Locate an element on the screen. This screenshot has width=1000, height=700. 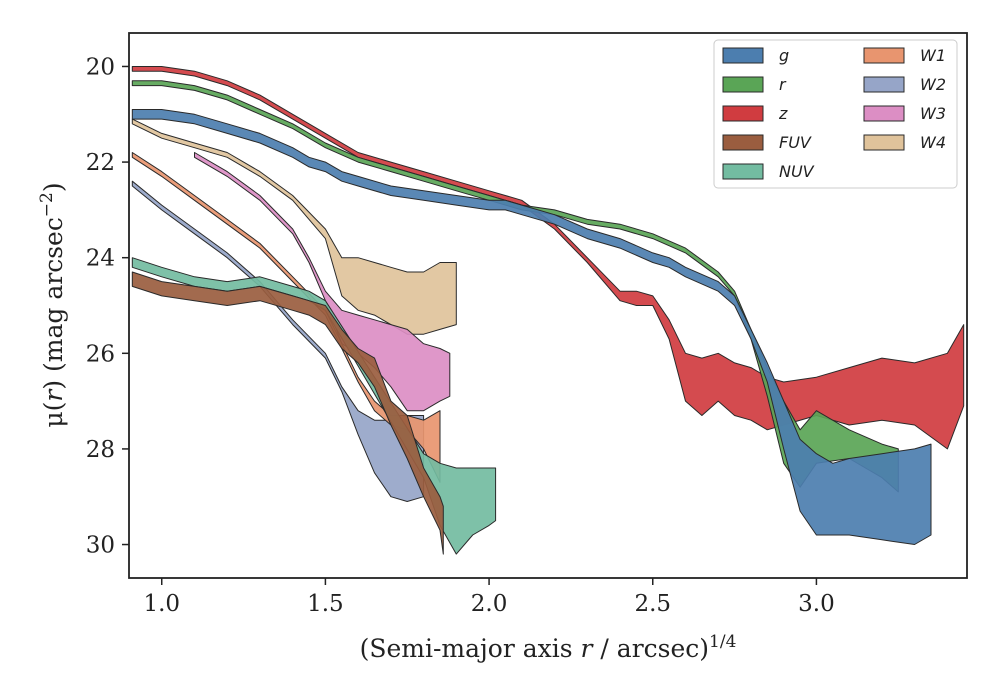
legend-swatch-nuv is located at coordinates (743, 171).